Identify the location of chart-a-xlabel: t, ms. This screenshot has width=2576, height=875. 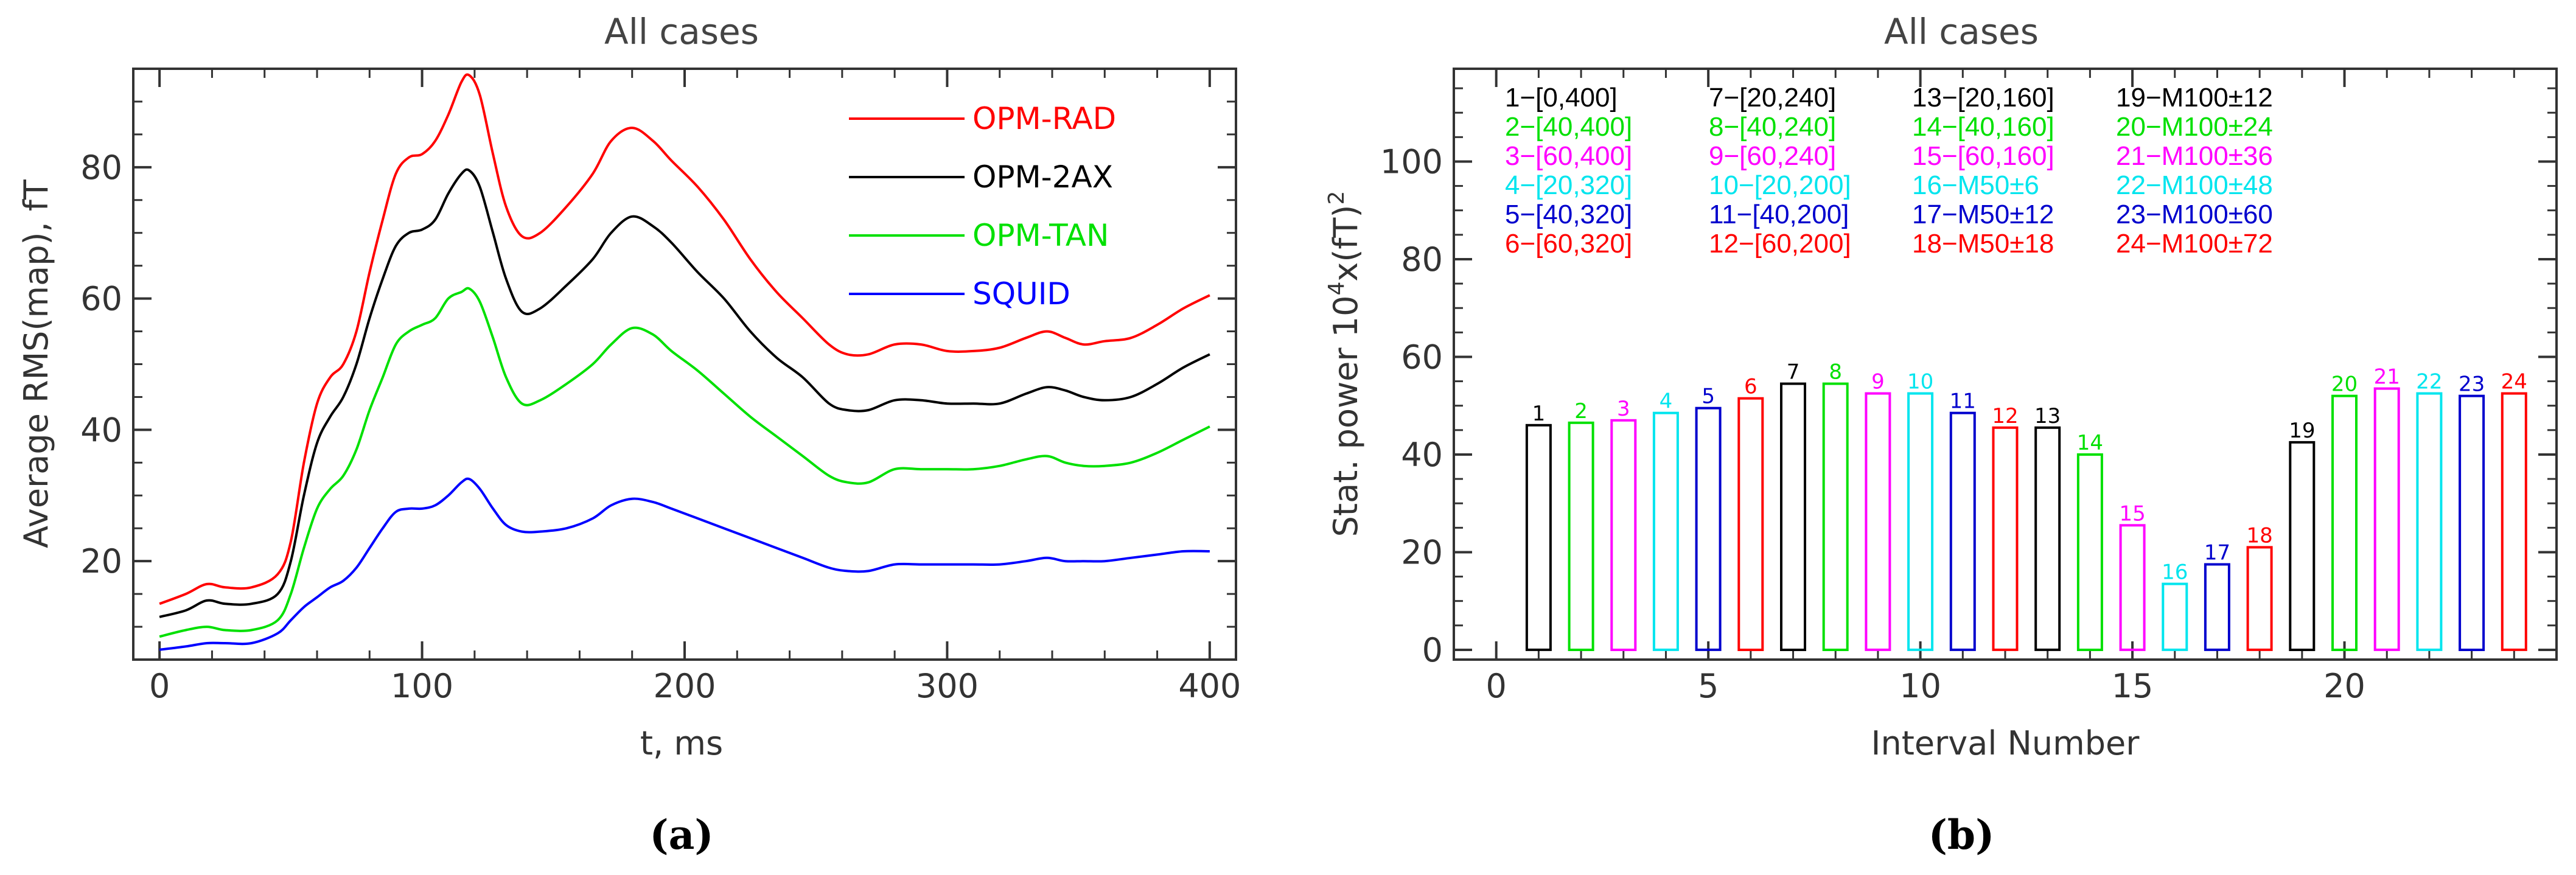
(681, 743).